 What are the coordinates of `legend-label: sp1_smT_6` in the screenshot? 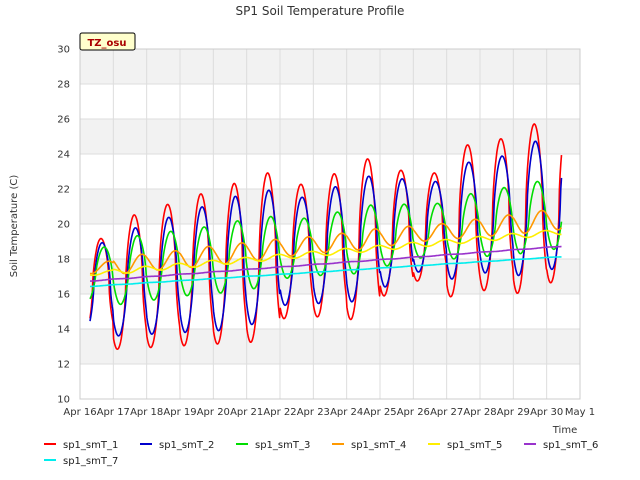 It's located at (570, 445).